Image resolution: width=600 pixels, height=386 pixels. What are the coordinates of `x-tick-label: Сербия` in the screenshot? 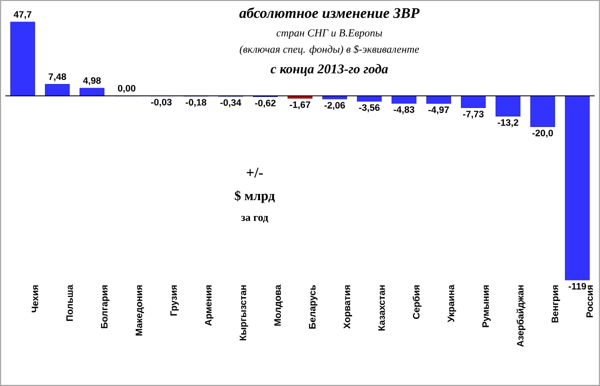 It's located at (417, 302).